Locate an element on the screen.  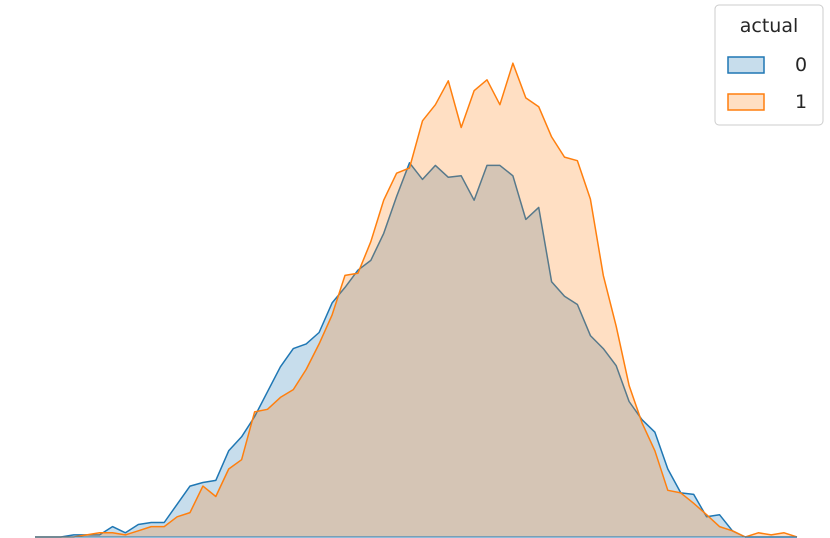
legend: actual 0 1 is located at coordinates (769, 65).